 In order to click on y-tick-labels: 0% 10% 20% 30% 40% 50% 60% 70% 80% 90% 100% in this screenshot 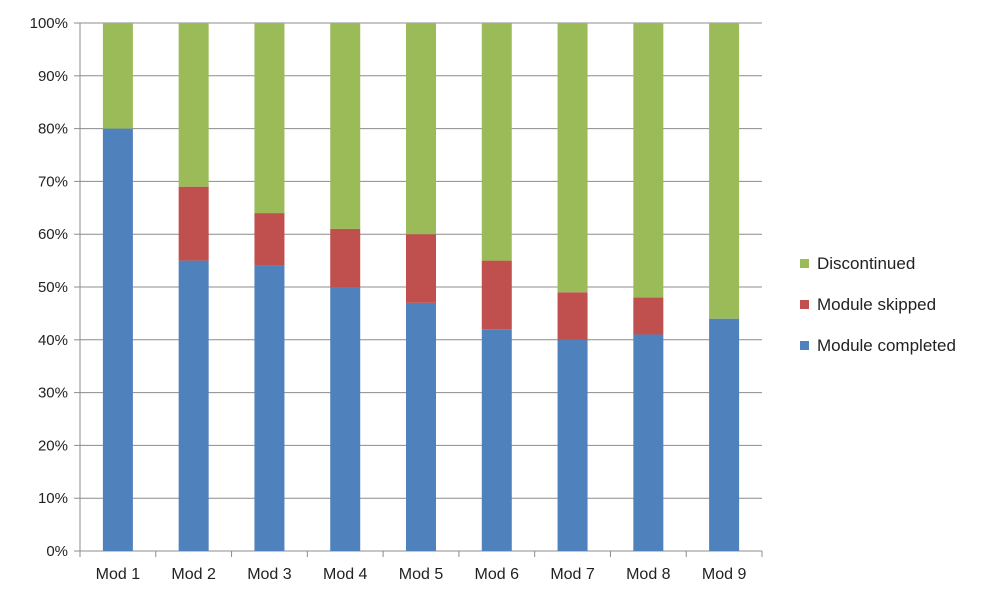, I will do `click(49, 287)`.